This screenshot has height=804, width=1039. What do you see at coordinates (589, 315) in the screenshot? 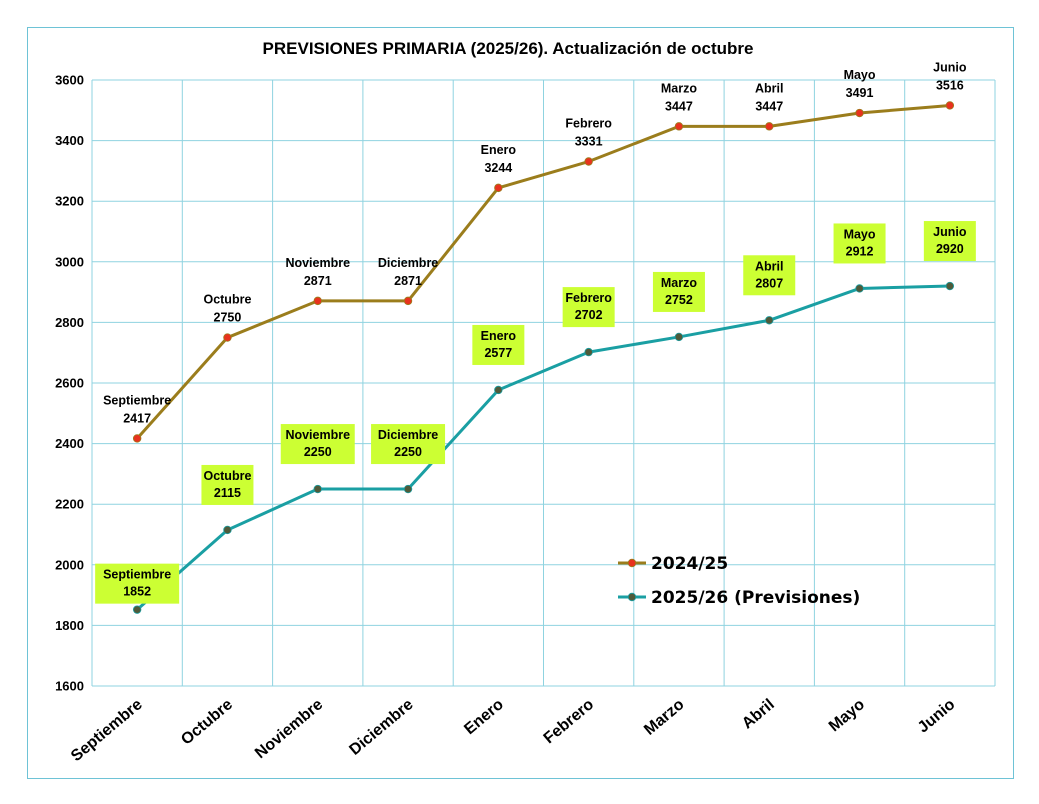
I see `data-label-value: 2702` at bounding box center [589, 315].